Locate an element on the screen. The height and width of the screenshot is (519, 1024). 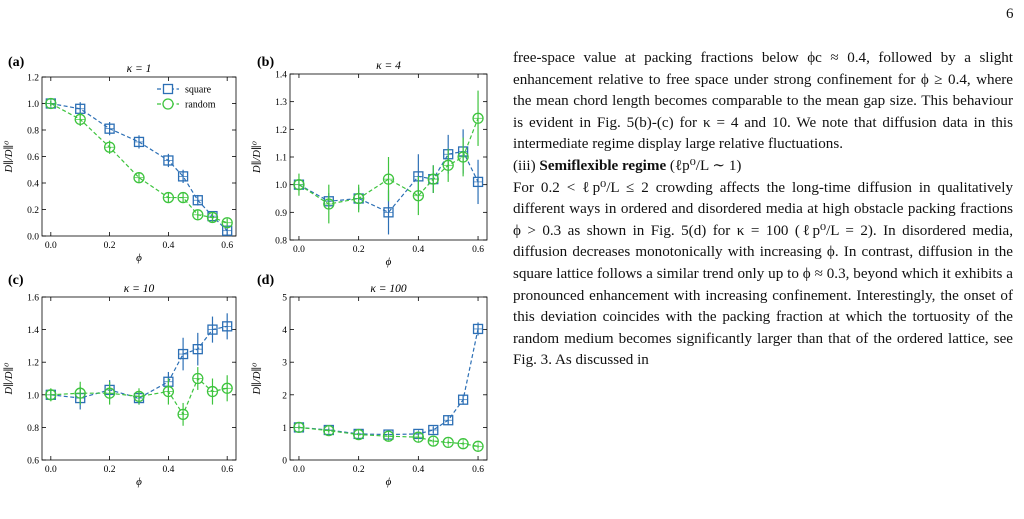
ytick-label-d: 2 is located at coordinates (284, 396).